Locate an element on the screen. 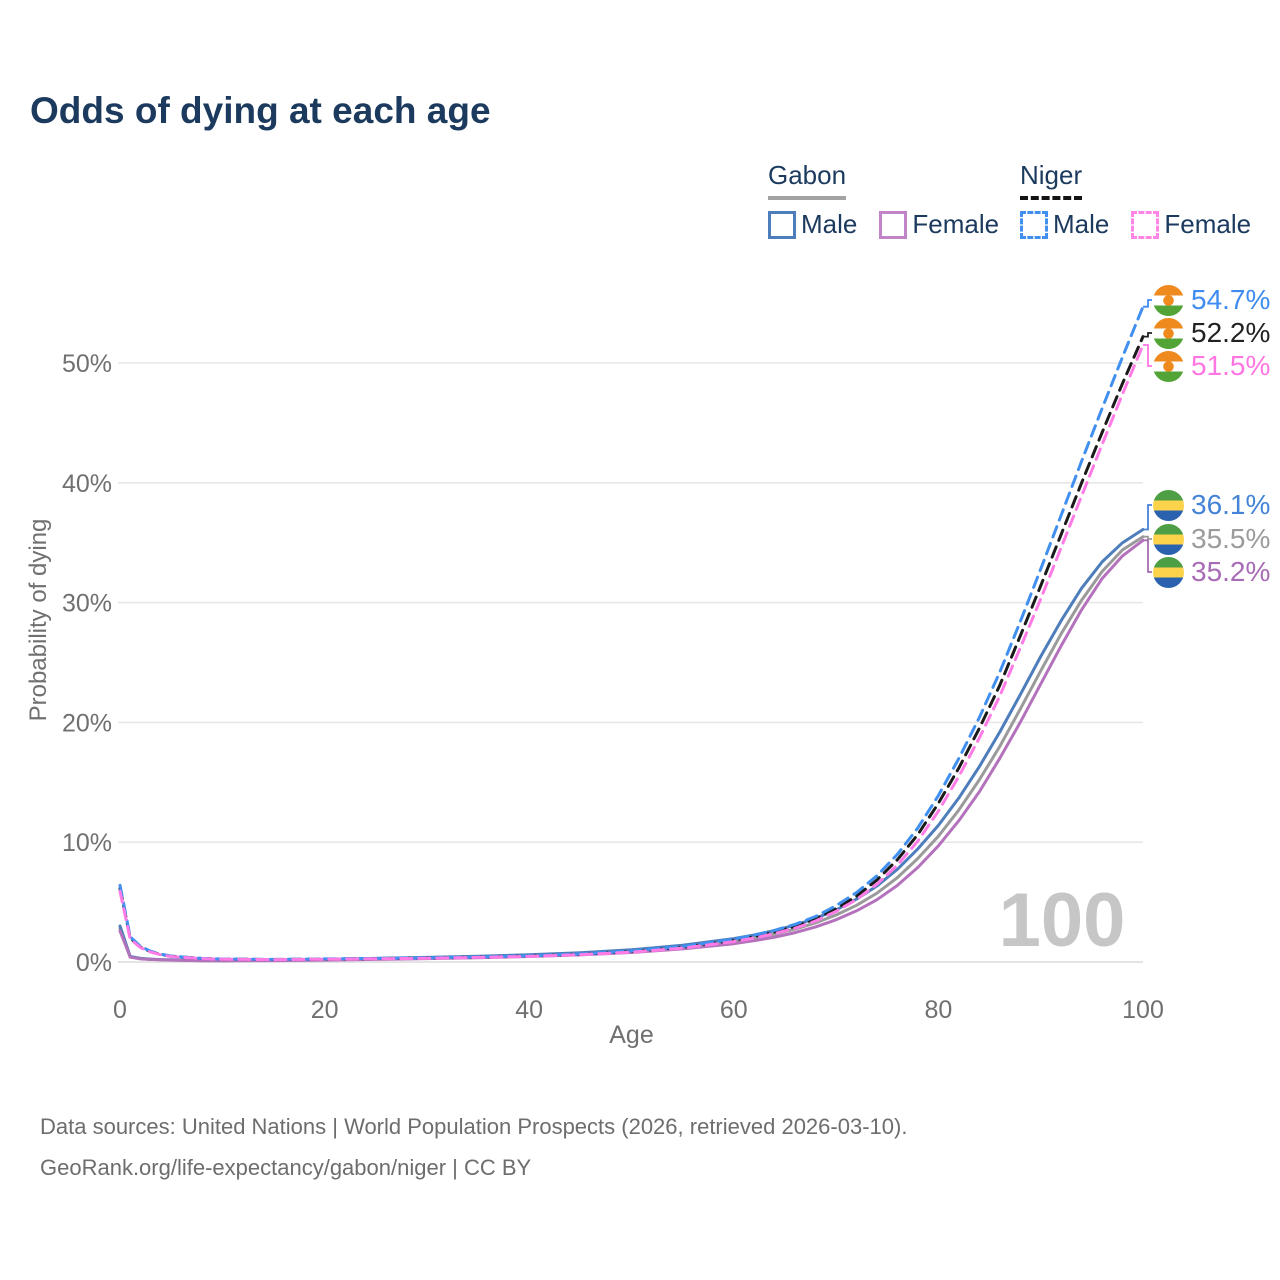 Image resolution: width=1280 pixels, height=1280 pixels. end-label-value: 52.2% is located at coordinates (1231, 332).